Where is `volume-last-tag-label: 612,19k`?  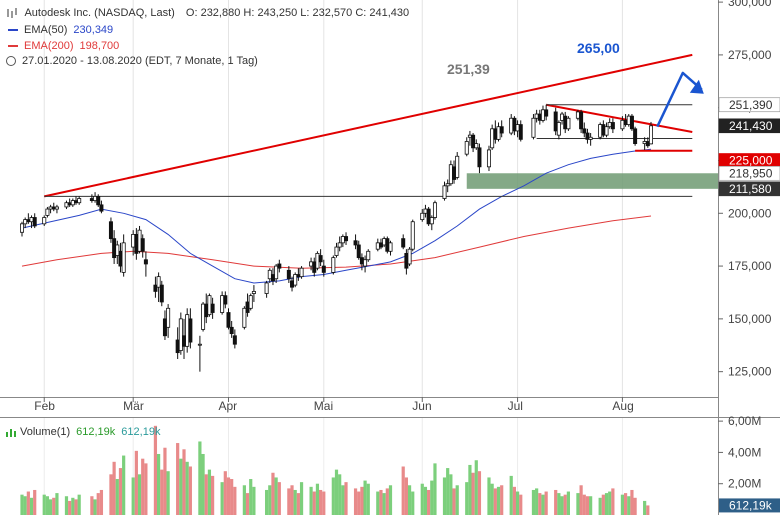 volume-last-tag-label: 612,19k is located at coordinates (751, 505).